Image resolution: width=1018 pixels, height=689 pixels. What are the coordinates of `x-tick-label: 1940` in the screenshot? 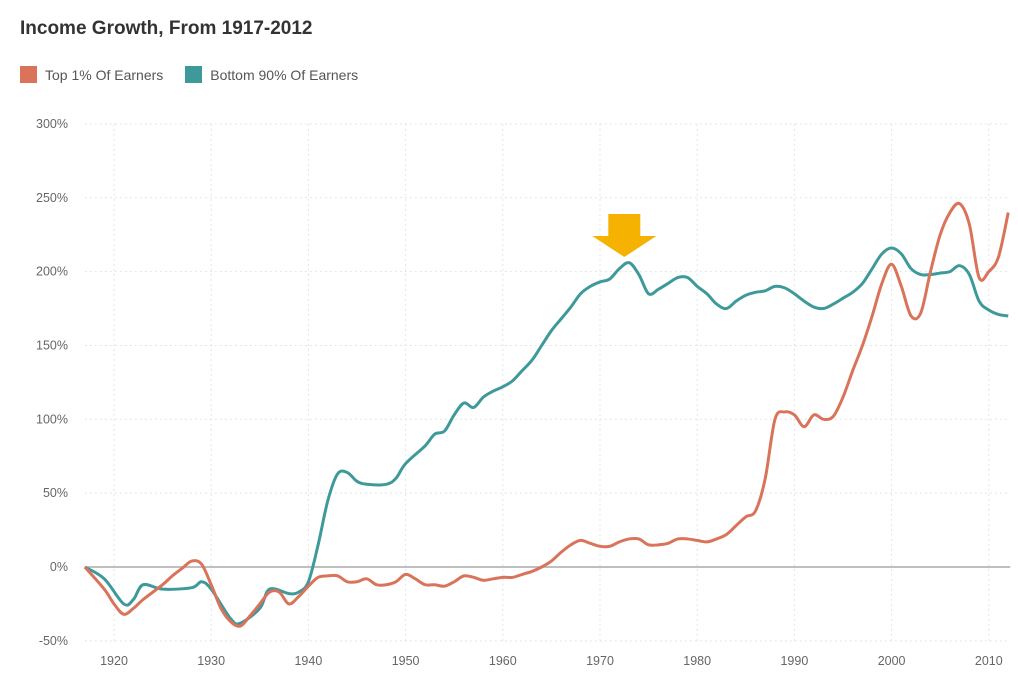 It's located at (308, 661).